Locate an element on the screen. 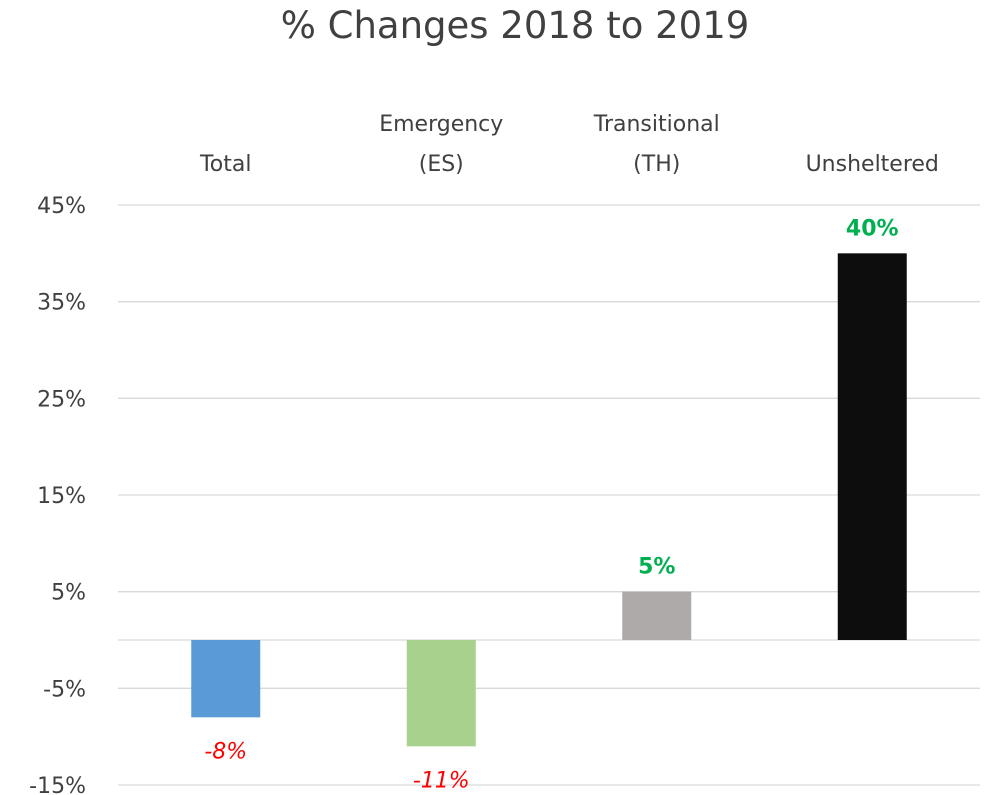 The height and width of the screenshot is (795, 1001). y-tick-label: 35% is located at coordinates (61, 303).